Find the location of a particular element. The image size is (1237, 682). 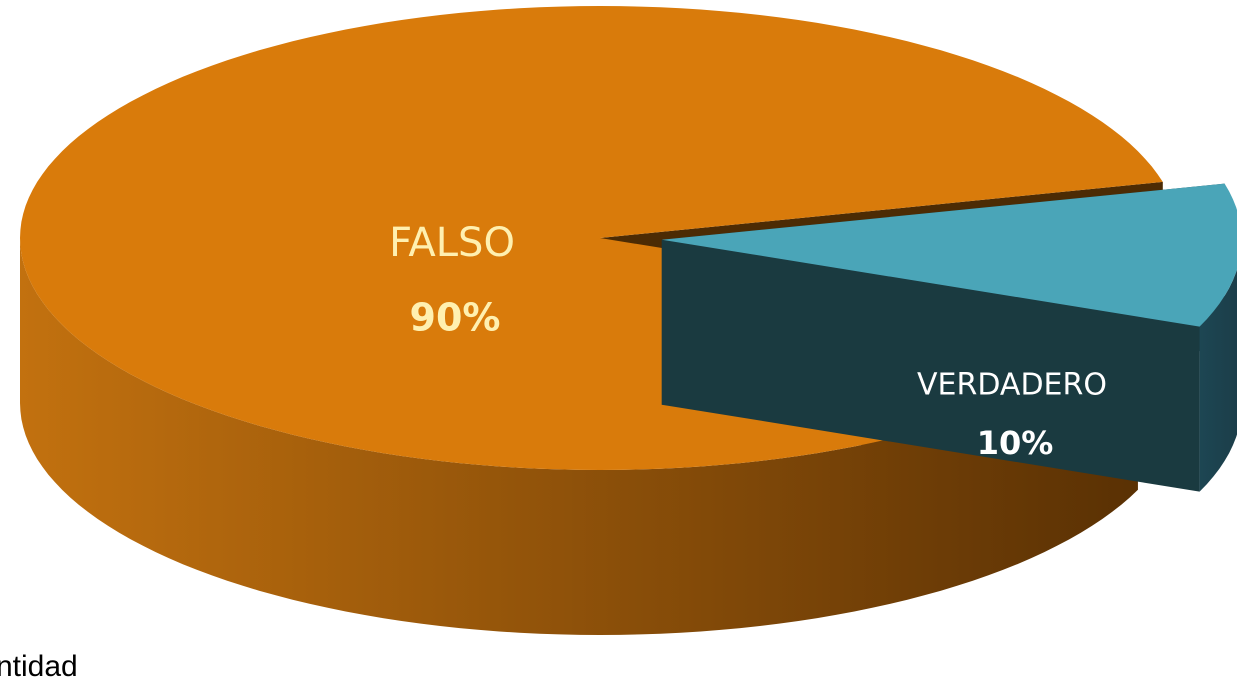

footer-text: ntidad is located at coordinates (39, 666).